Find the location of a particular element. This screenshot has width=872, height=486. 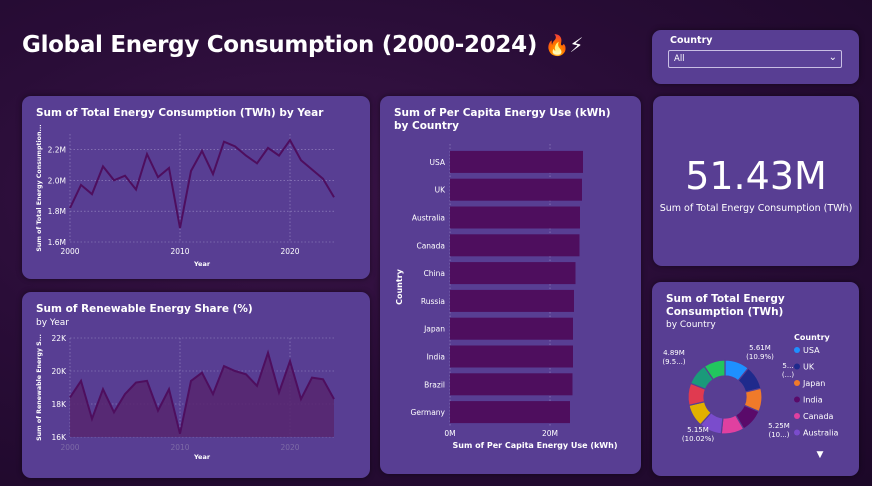

data-label-pct: (10...) is located at coordinates (778, 435).